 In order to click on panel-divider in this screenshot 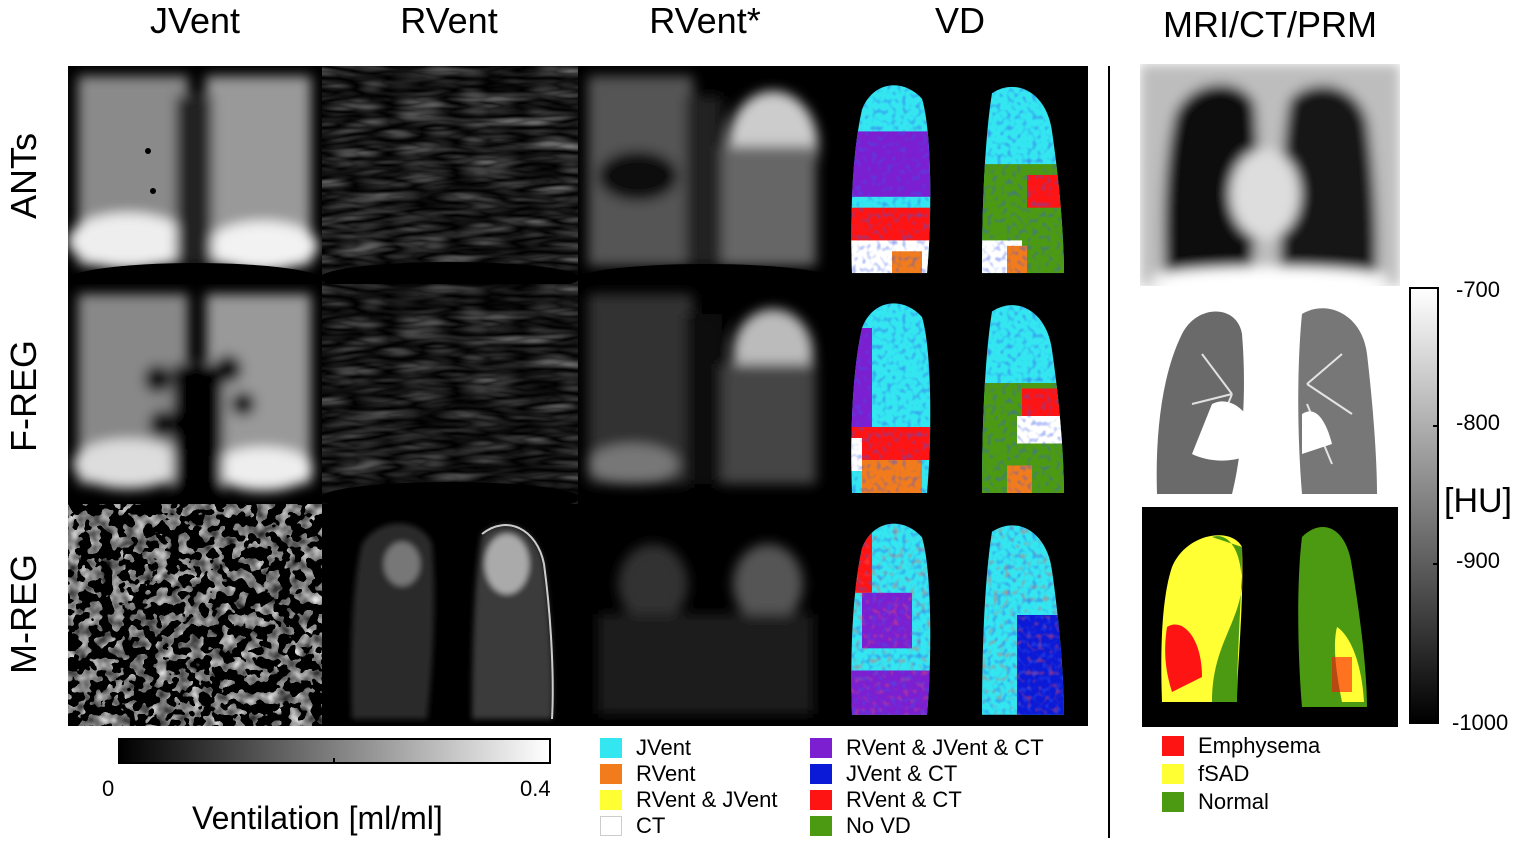, I will do `click(1109, 452)`.